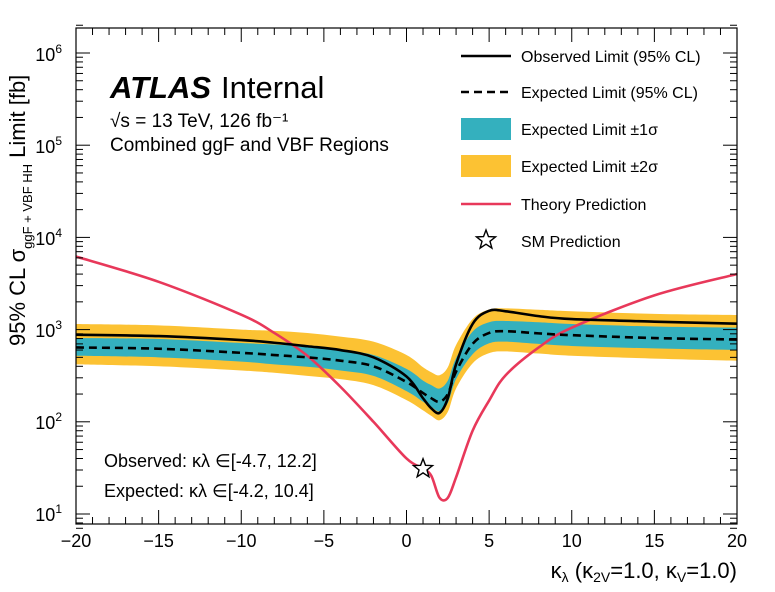  I want to click on atlas-label: ATLAS Internal, so click(216, 87).